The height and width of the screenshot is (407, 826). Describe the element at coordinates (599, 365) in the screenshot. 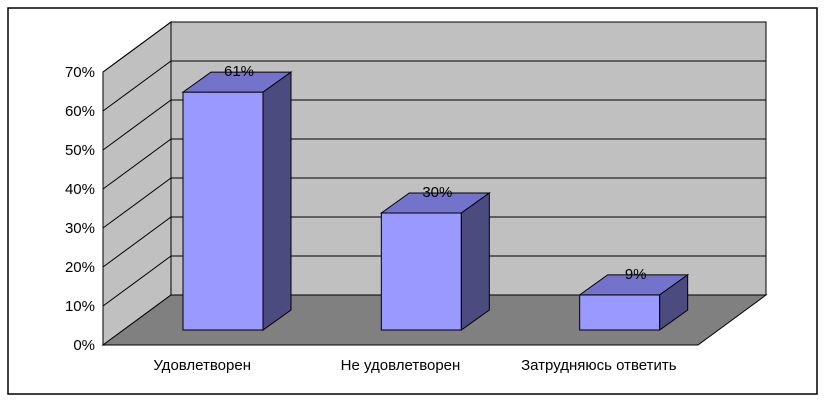

I see `x-tick-label: Затрудняюсь ответить` at that location.